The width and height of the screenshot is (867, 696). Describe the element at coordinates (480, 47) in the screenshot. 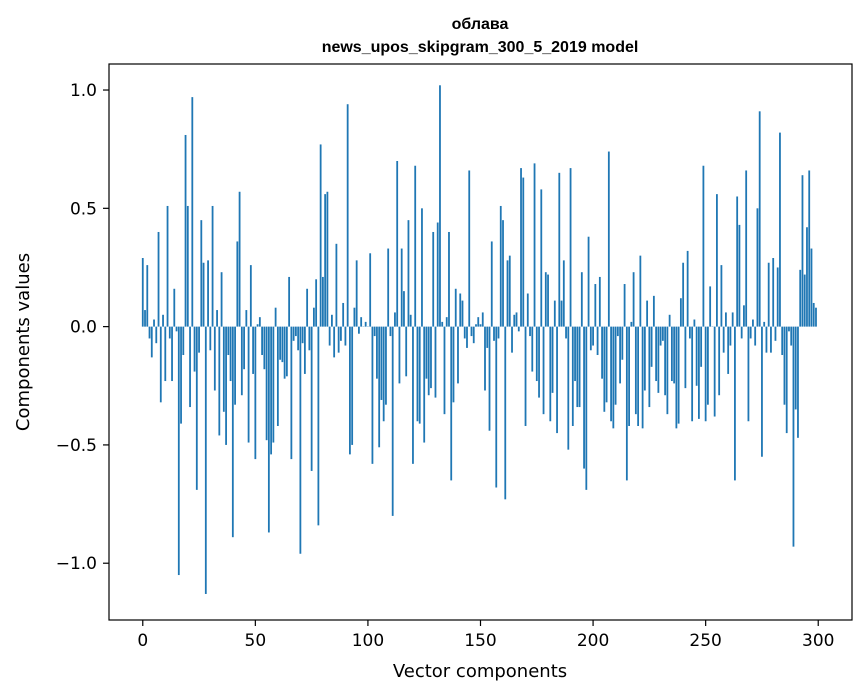

I see `chart-title-line2: news_upos_skipgram_300_5_2019 model` at that location.